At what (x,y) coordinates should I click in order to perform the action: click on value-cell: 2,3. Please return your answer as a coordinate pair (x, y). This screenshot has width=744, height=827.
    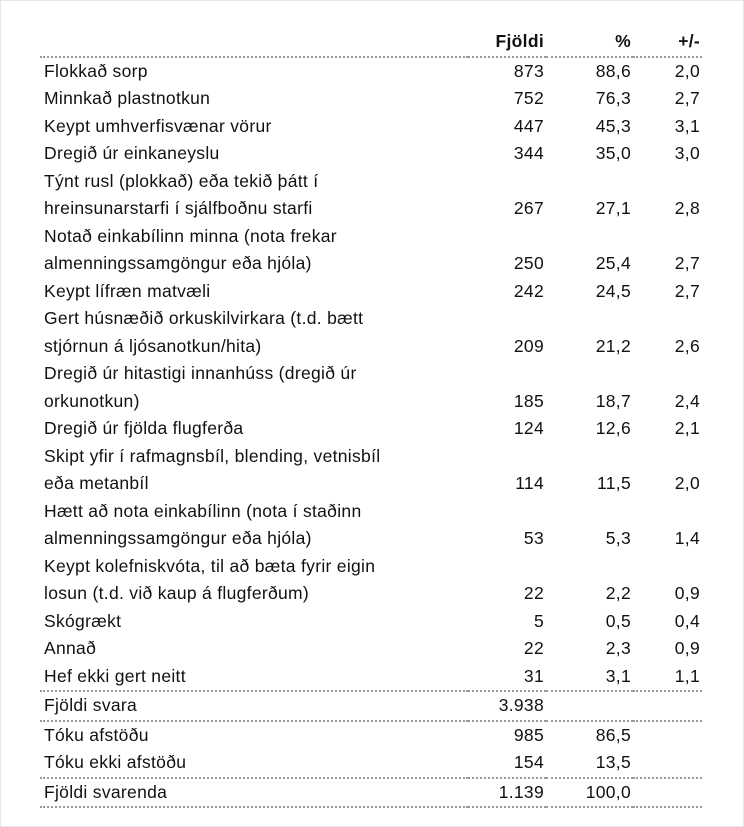
    Looking at the image, I should click on (618, 648).